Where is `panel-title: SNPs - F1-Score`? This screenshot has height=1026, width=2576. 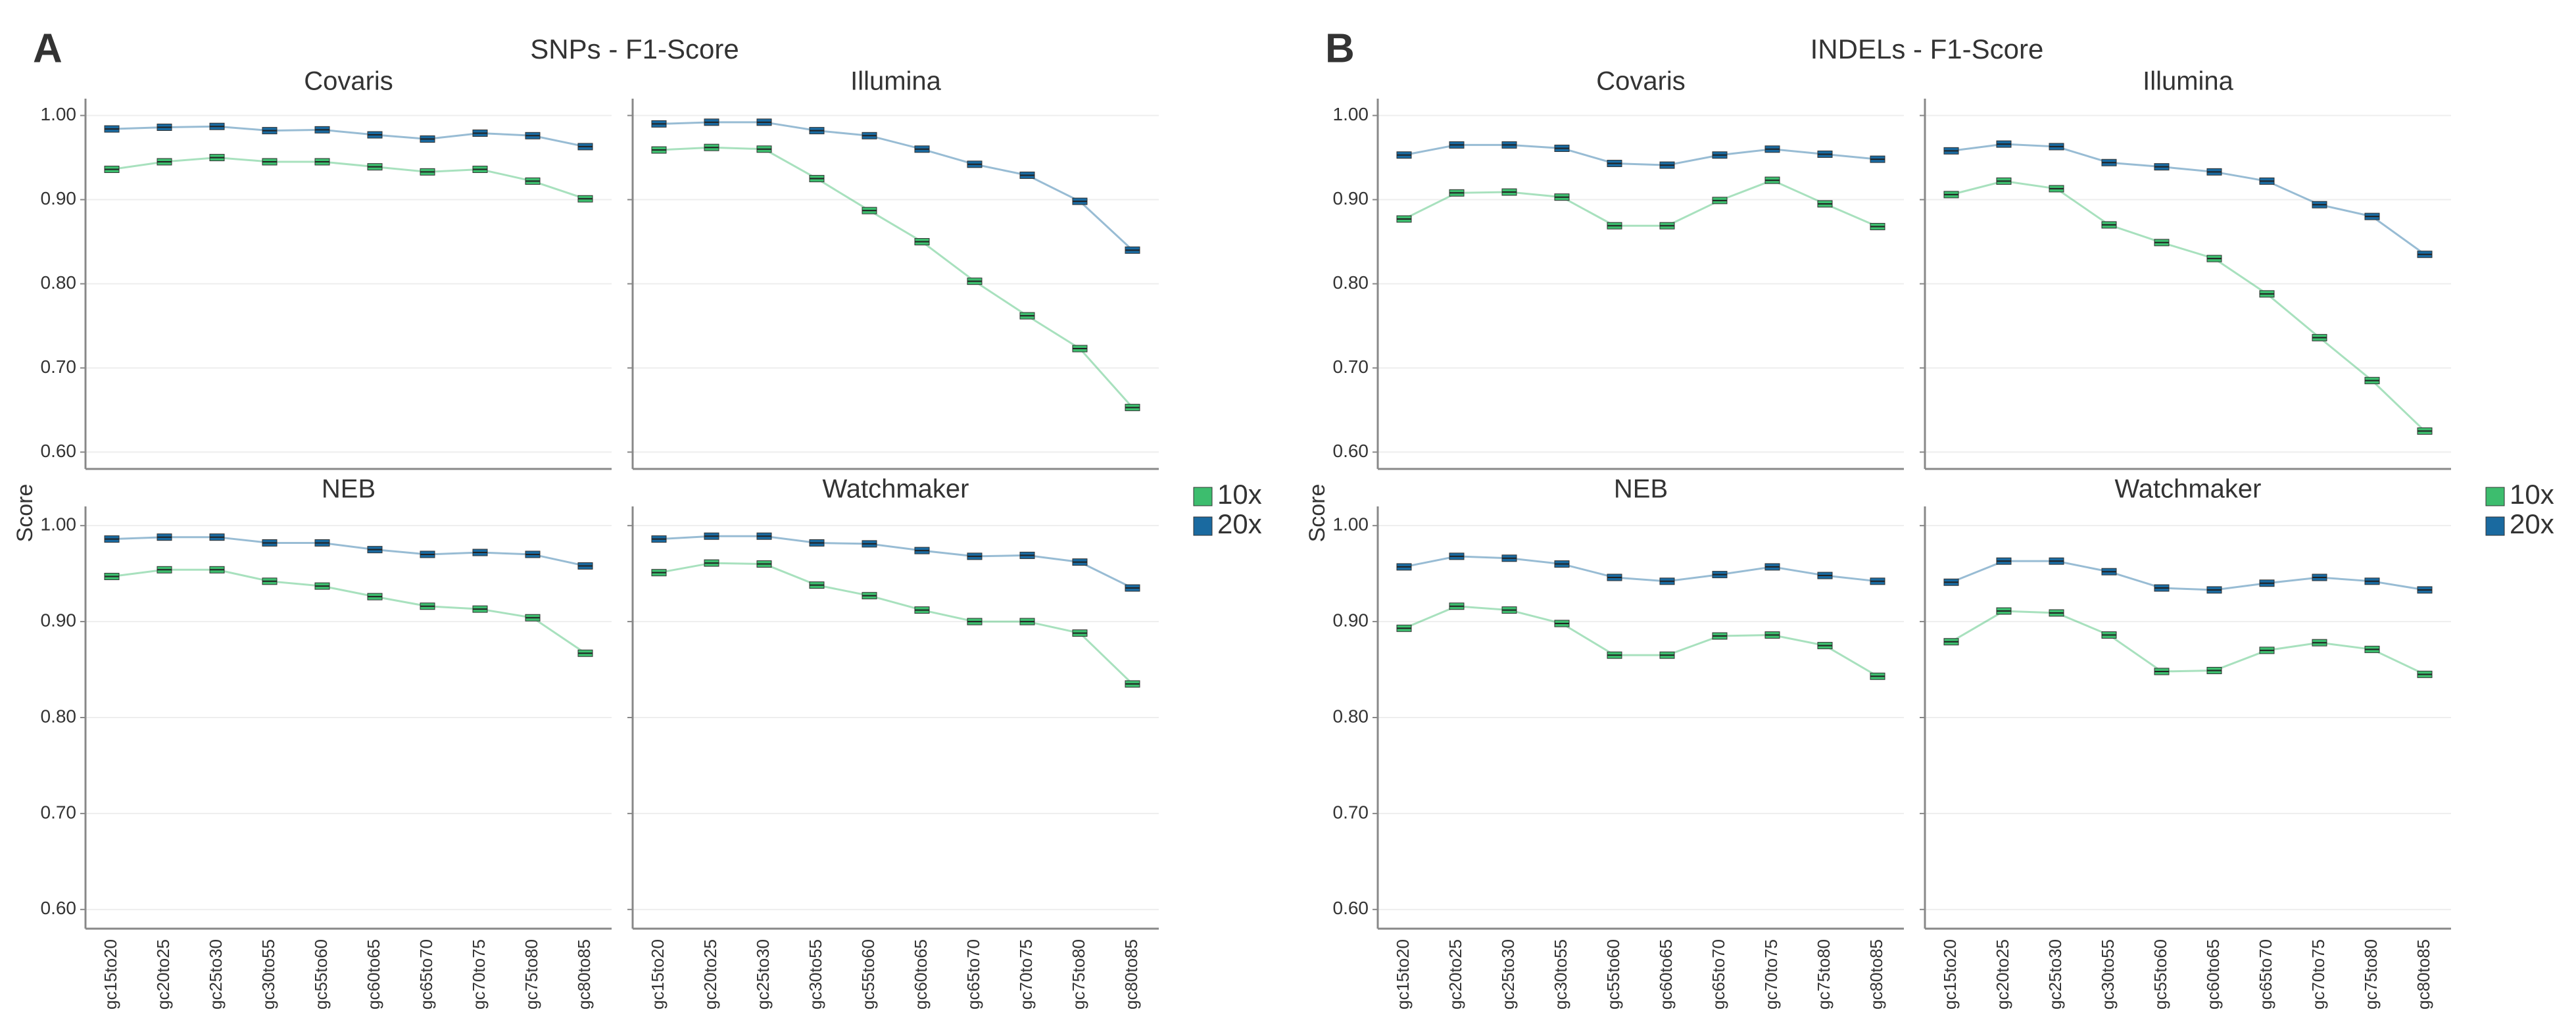
panel-title: SNPs - F1-Score is located at coordinates (634, 49).